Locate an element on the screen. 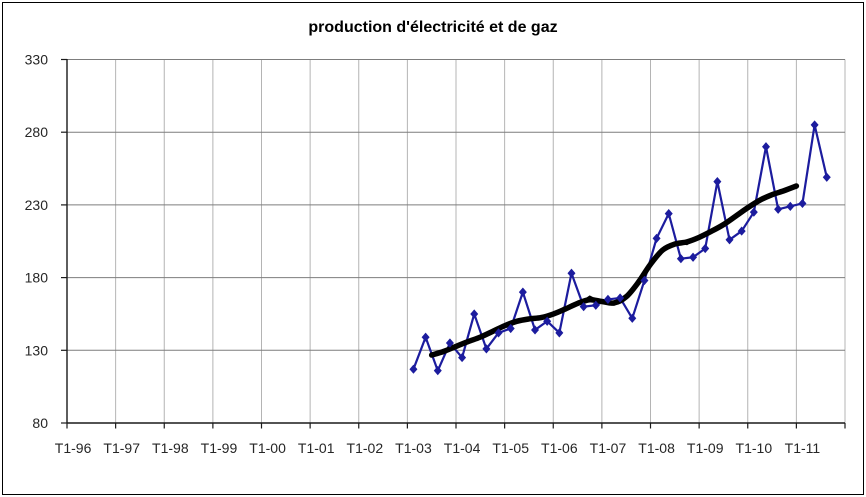 This screenshot has height=497, width=866. x-axis-tick-label: T1-01 is located at coordinates (316, 448).